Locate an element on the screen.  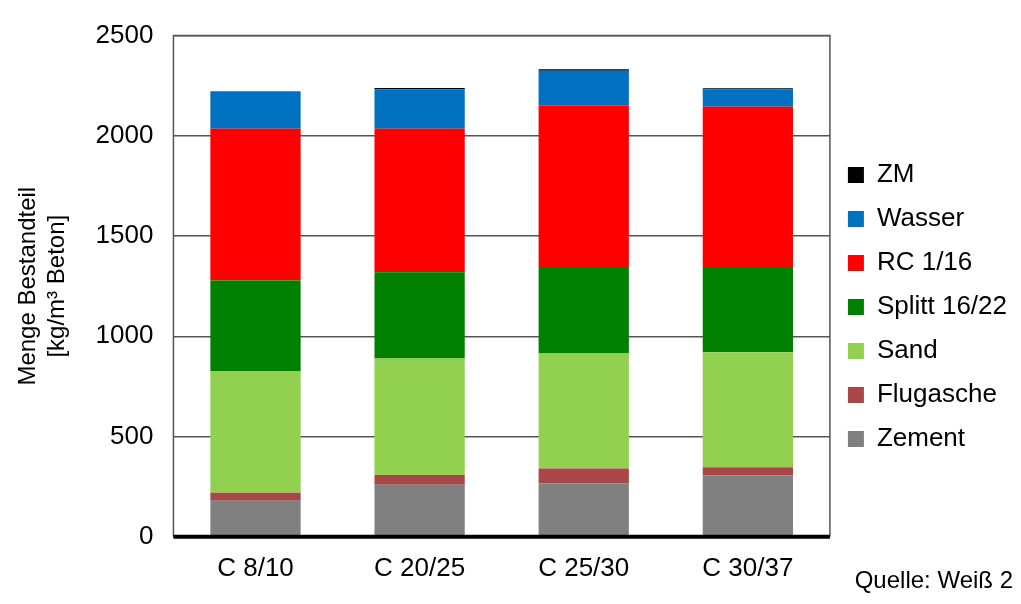
y-tick-label: 1500 is located at coordinates (124, 234).